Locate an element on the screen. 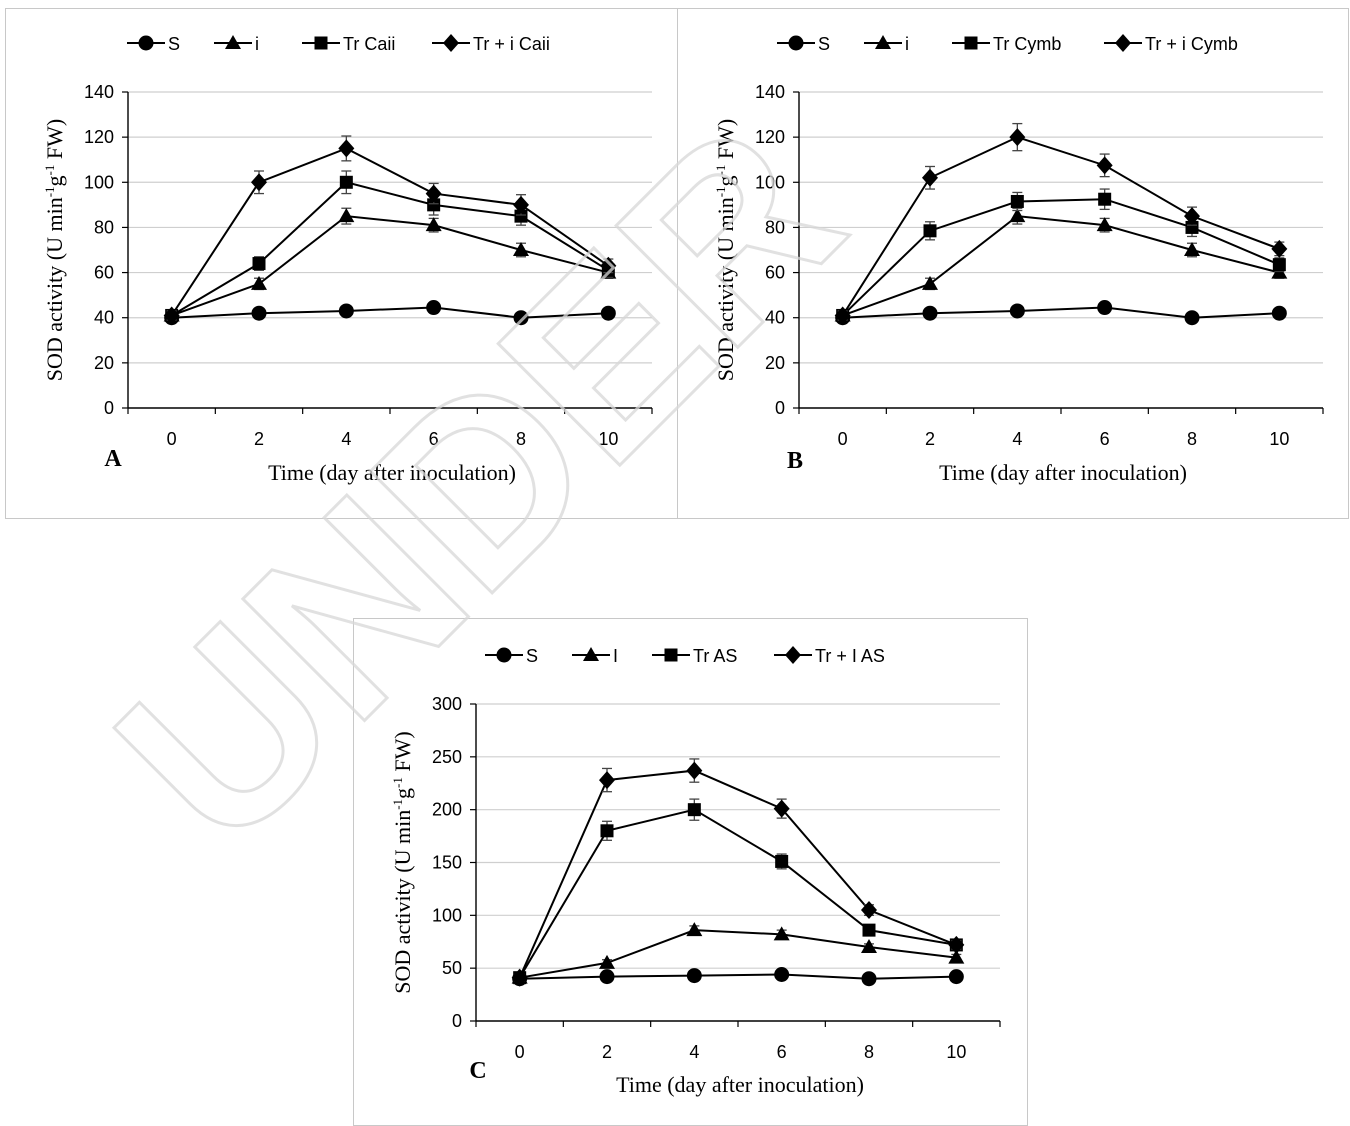 Image resolution: width=1350 pixels, height=1126 pixels. panel-label: B is located at coordinates (795, 461).